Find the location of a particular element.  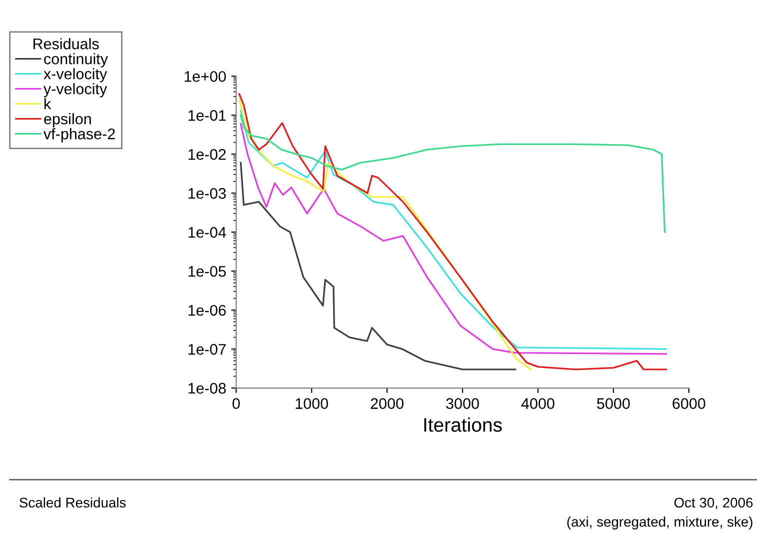

text: Oct 30, 2006 is located at coordinates (713, 504).